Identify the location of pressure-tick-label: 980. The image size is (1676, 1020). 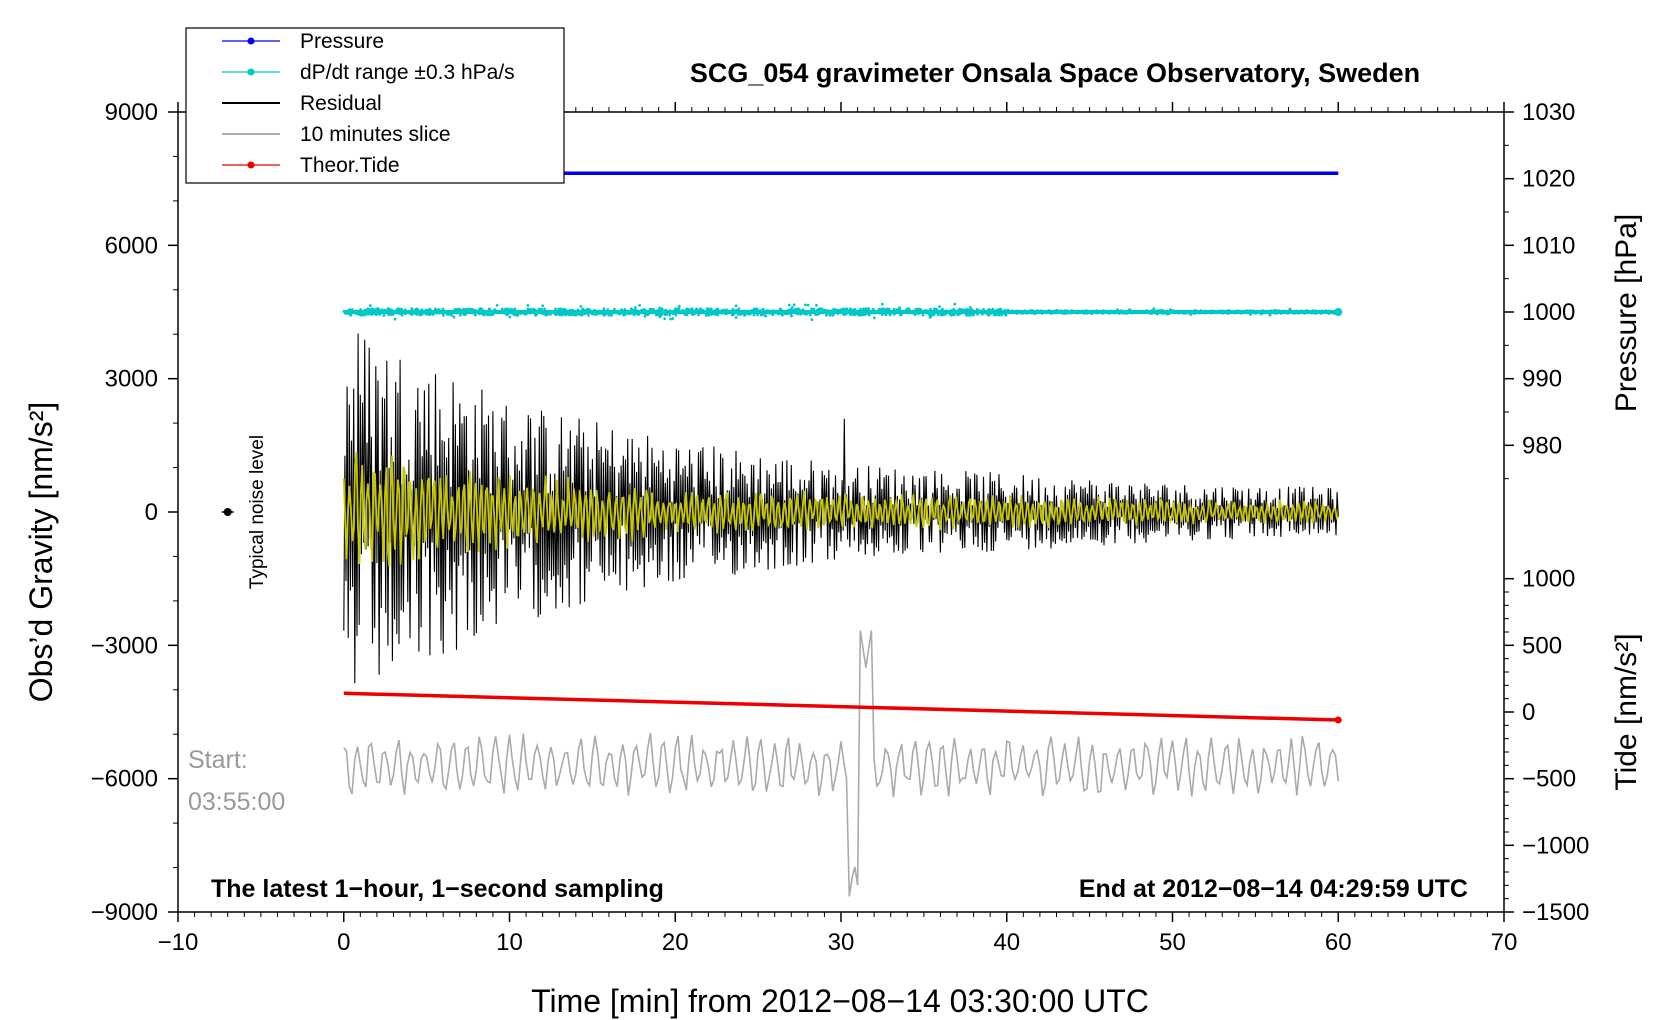
(1542, 445).